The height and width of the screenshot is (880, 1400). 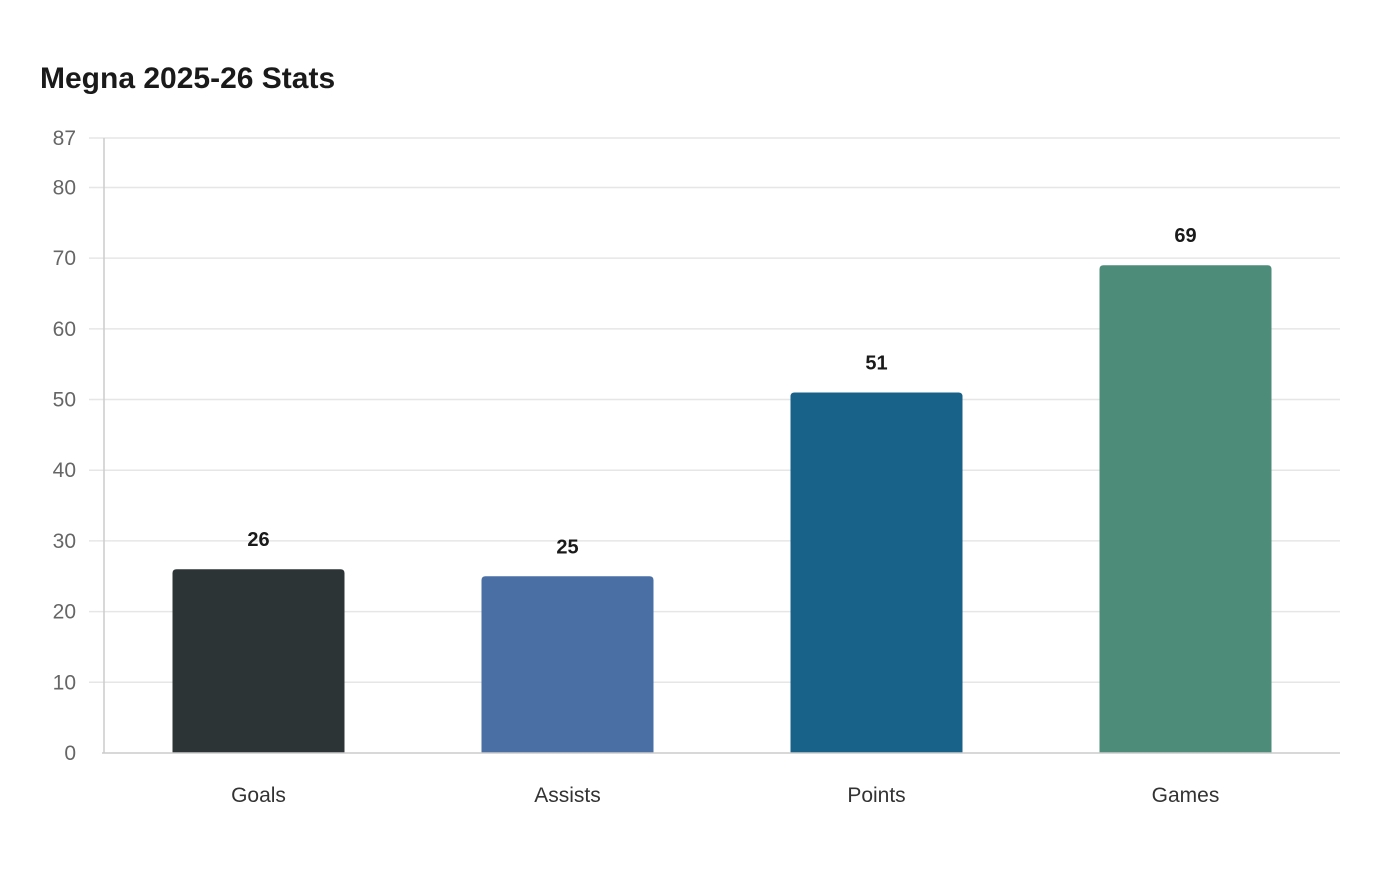 I want to click on x-tick-label: Assists, so click(x=567, y=795).